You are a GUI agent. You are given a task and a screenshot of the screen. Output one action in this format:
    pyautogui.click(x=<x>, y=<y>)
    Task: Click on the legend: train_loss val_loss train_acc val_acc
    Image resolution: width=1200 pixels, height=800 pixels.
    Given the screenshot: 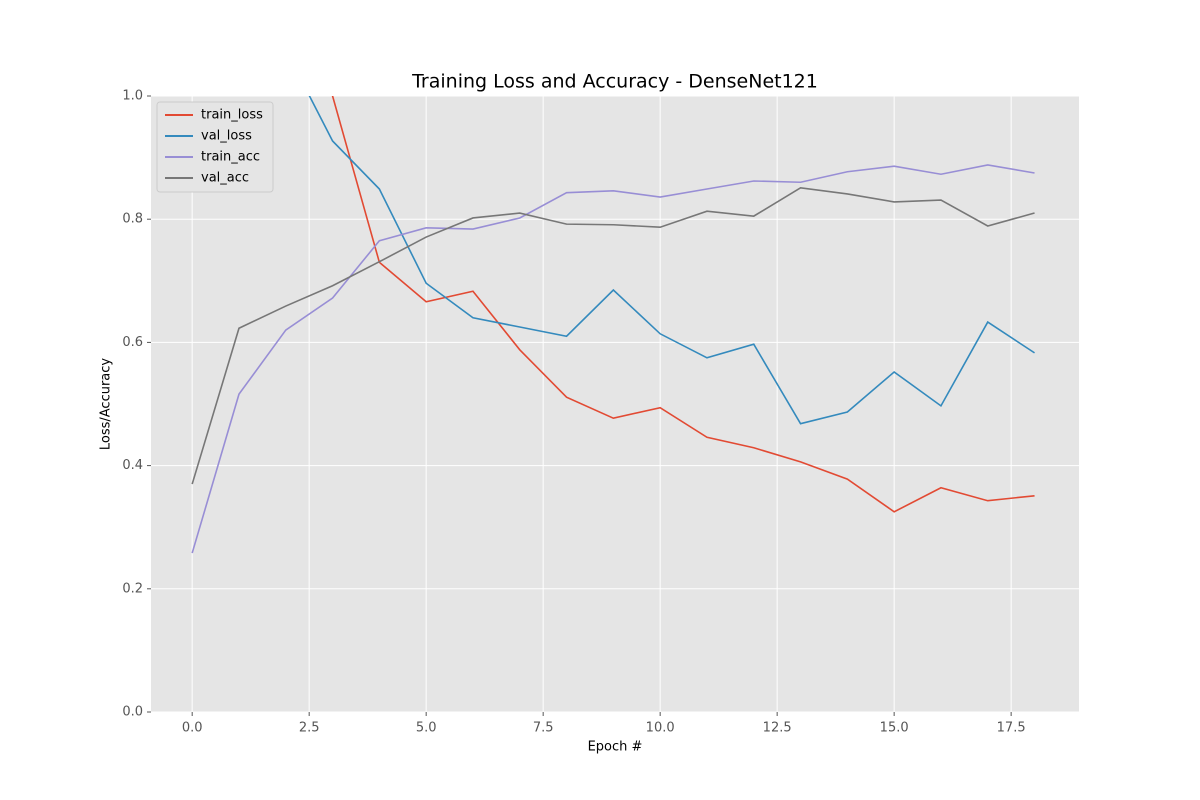 What is the action you would take?
    pyautogui.click(x=215, y=147)
    